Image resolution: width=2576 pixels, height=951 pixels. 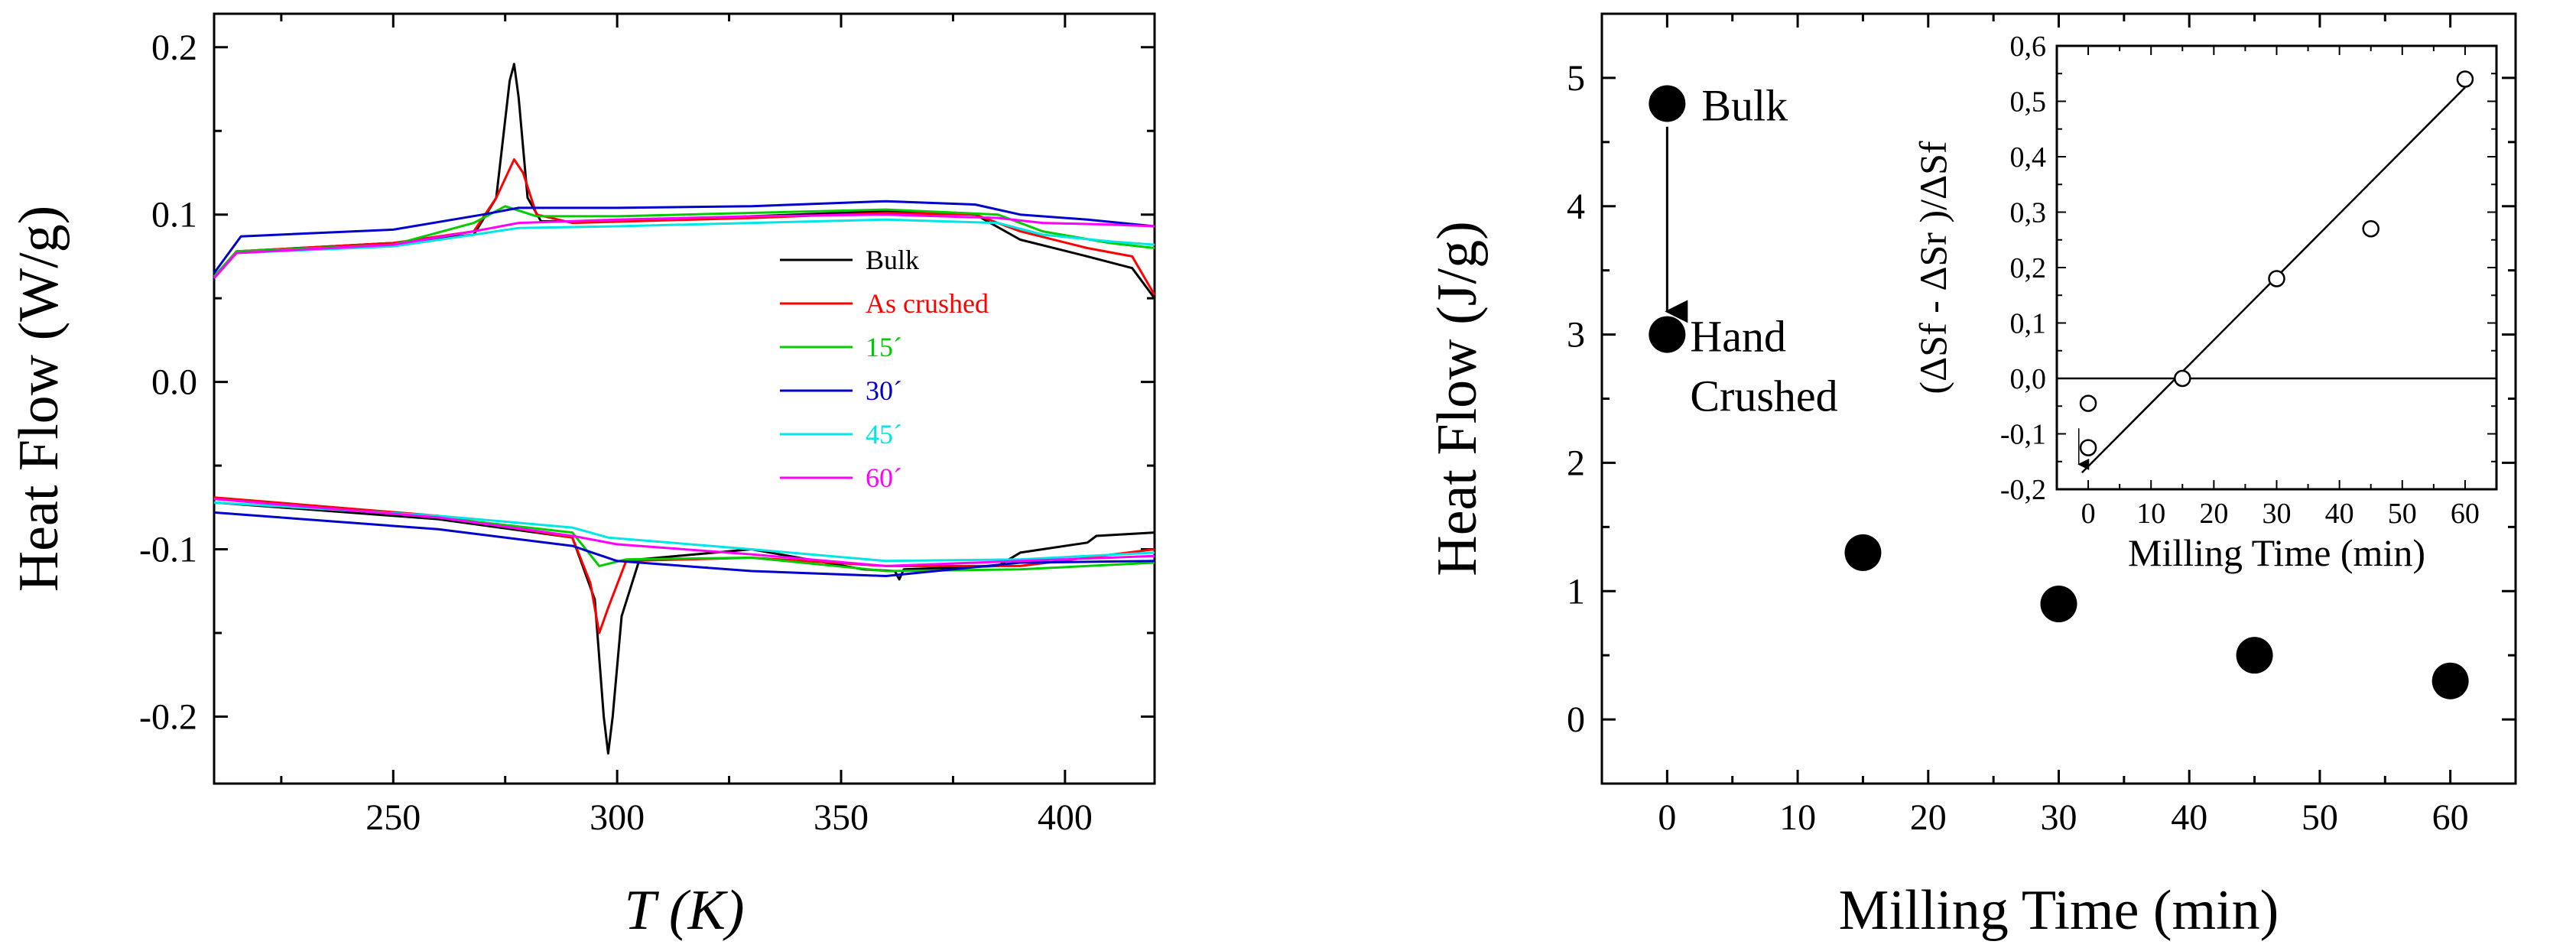 I want to click on series-line-3-cooling, so click(x=684, y=544).